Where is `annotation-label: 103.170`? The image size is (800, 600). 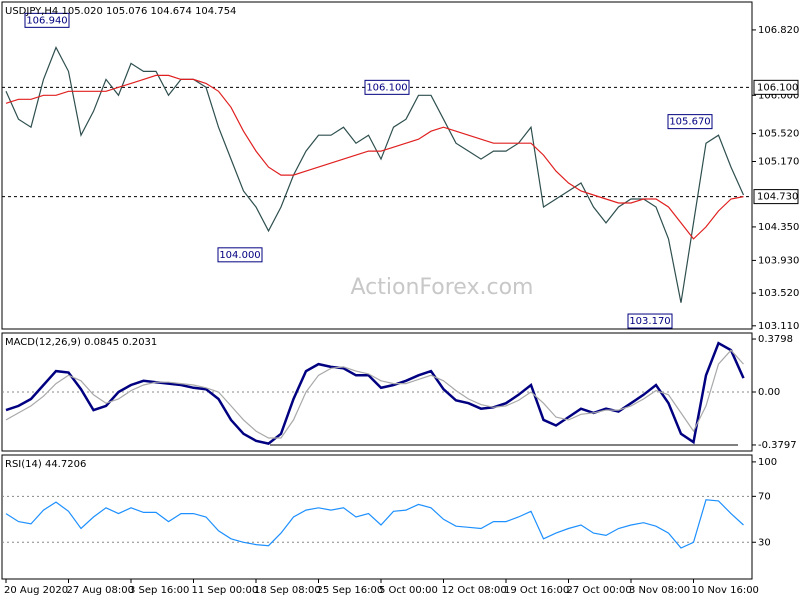 annotation-label: 103.170 is located at coordinates (649, 321).